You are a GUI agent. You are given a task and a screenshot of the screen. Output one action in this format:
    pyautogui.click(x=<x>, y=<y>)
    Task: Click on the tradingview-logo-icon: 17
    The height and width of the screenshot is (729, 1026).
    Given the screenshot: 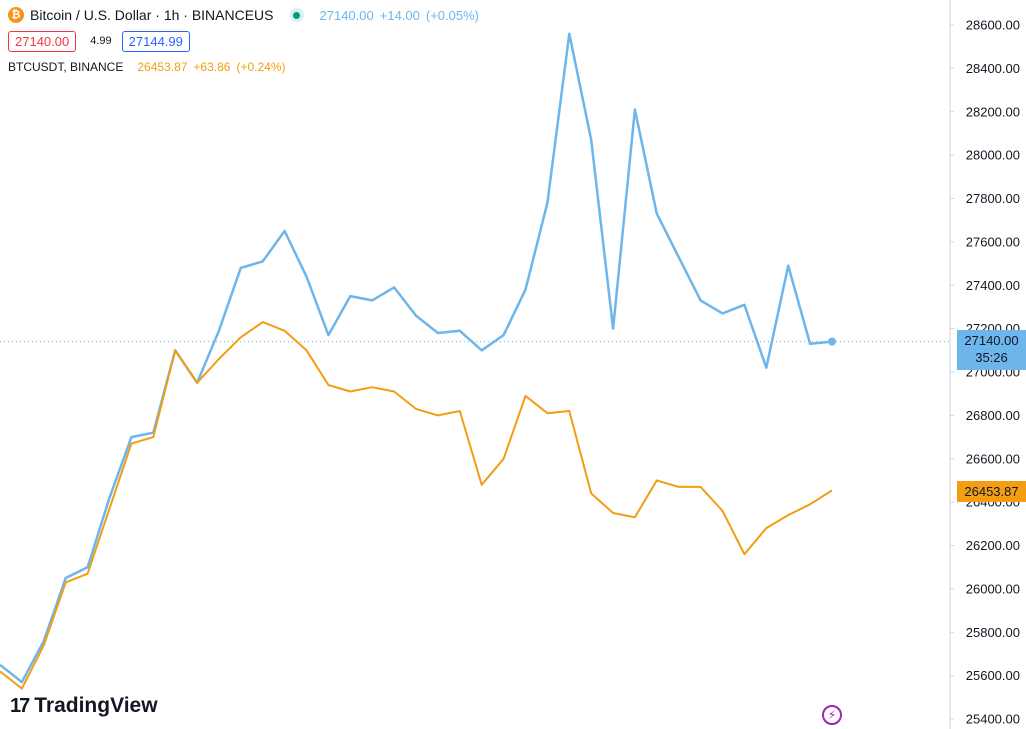 What is the action you would take?
    pyautogui.click(x=20, y=705)
    